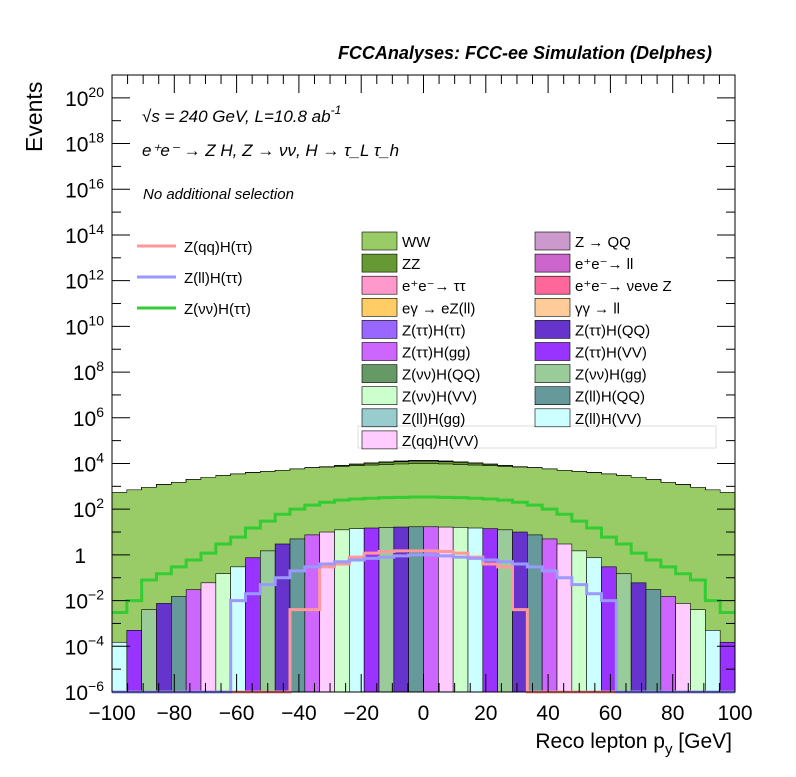 This screenshot has height=777, width=796. Describe the element at coordinates (241, 114) in the screenshot. I see `energy-annotation: √s = 240 GeV, L=10.8 ab-1` at that location.